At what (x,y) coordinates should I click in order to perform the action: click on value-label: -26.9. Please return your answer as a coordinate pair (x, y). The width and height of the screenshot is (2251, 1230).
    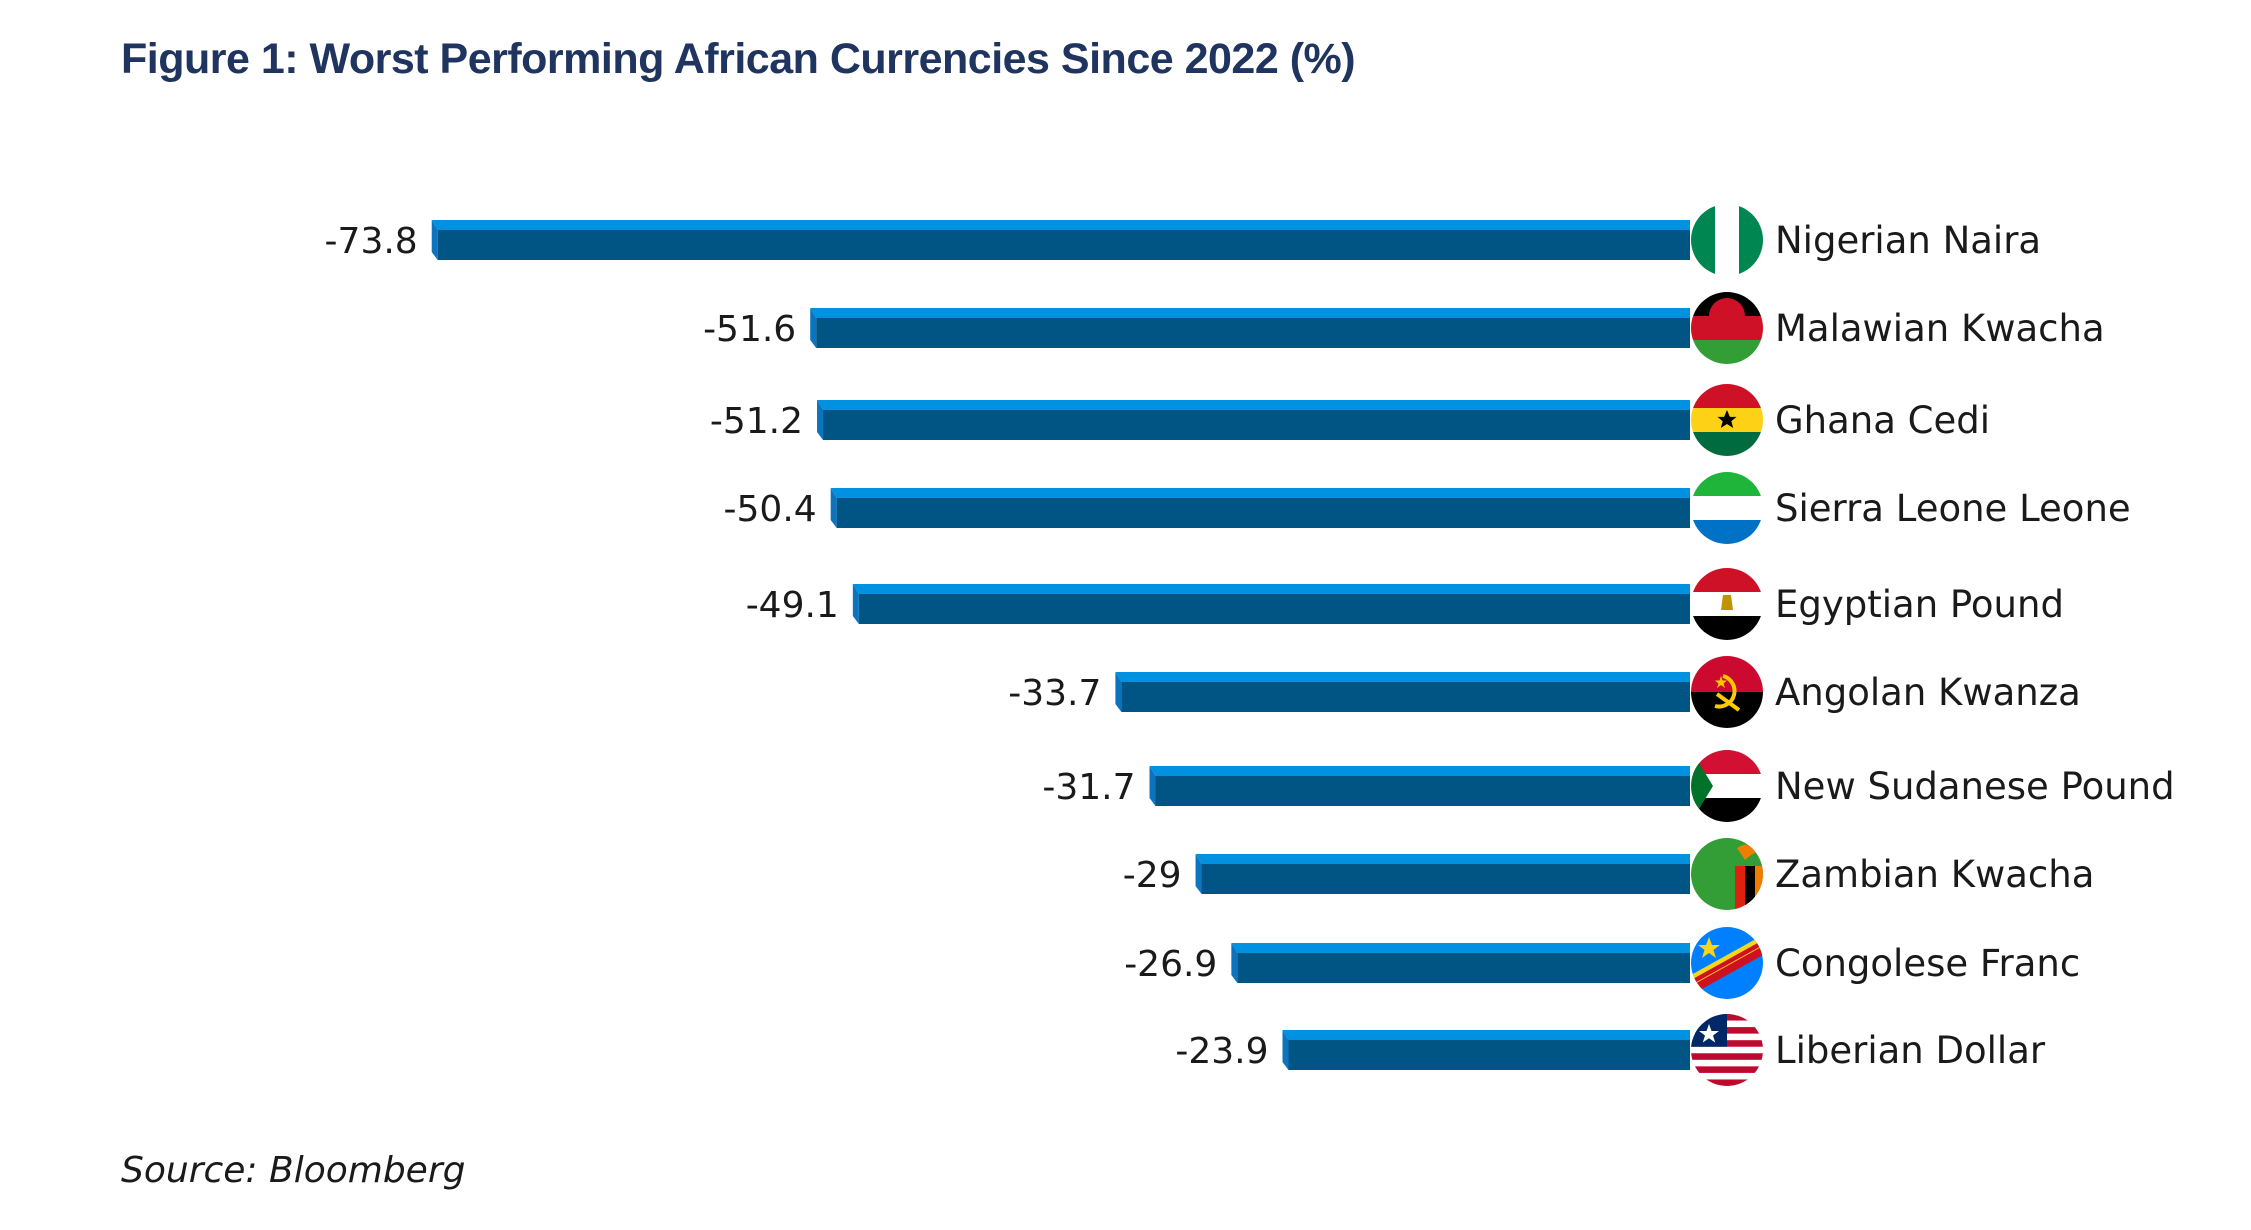
    Looking at the image, I should click on (1170, 964).